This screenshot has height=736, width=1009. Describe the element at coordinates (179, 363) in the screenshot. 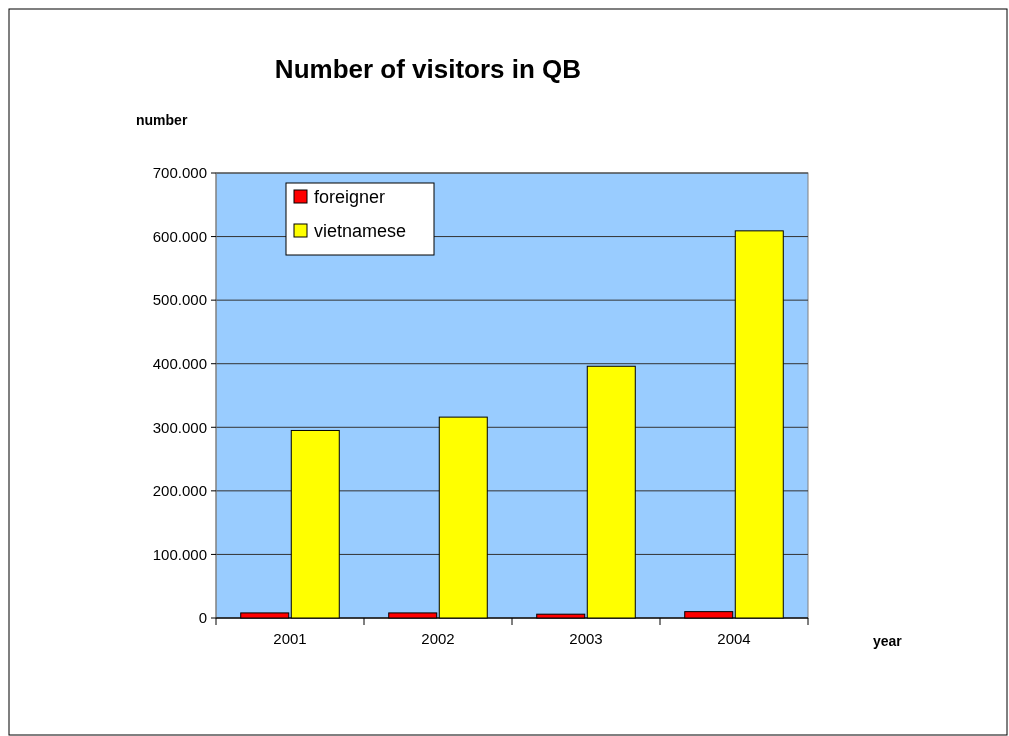

I see `y-tick-label: 400.000` at that location.